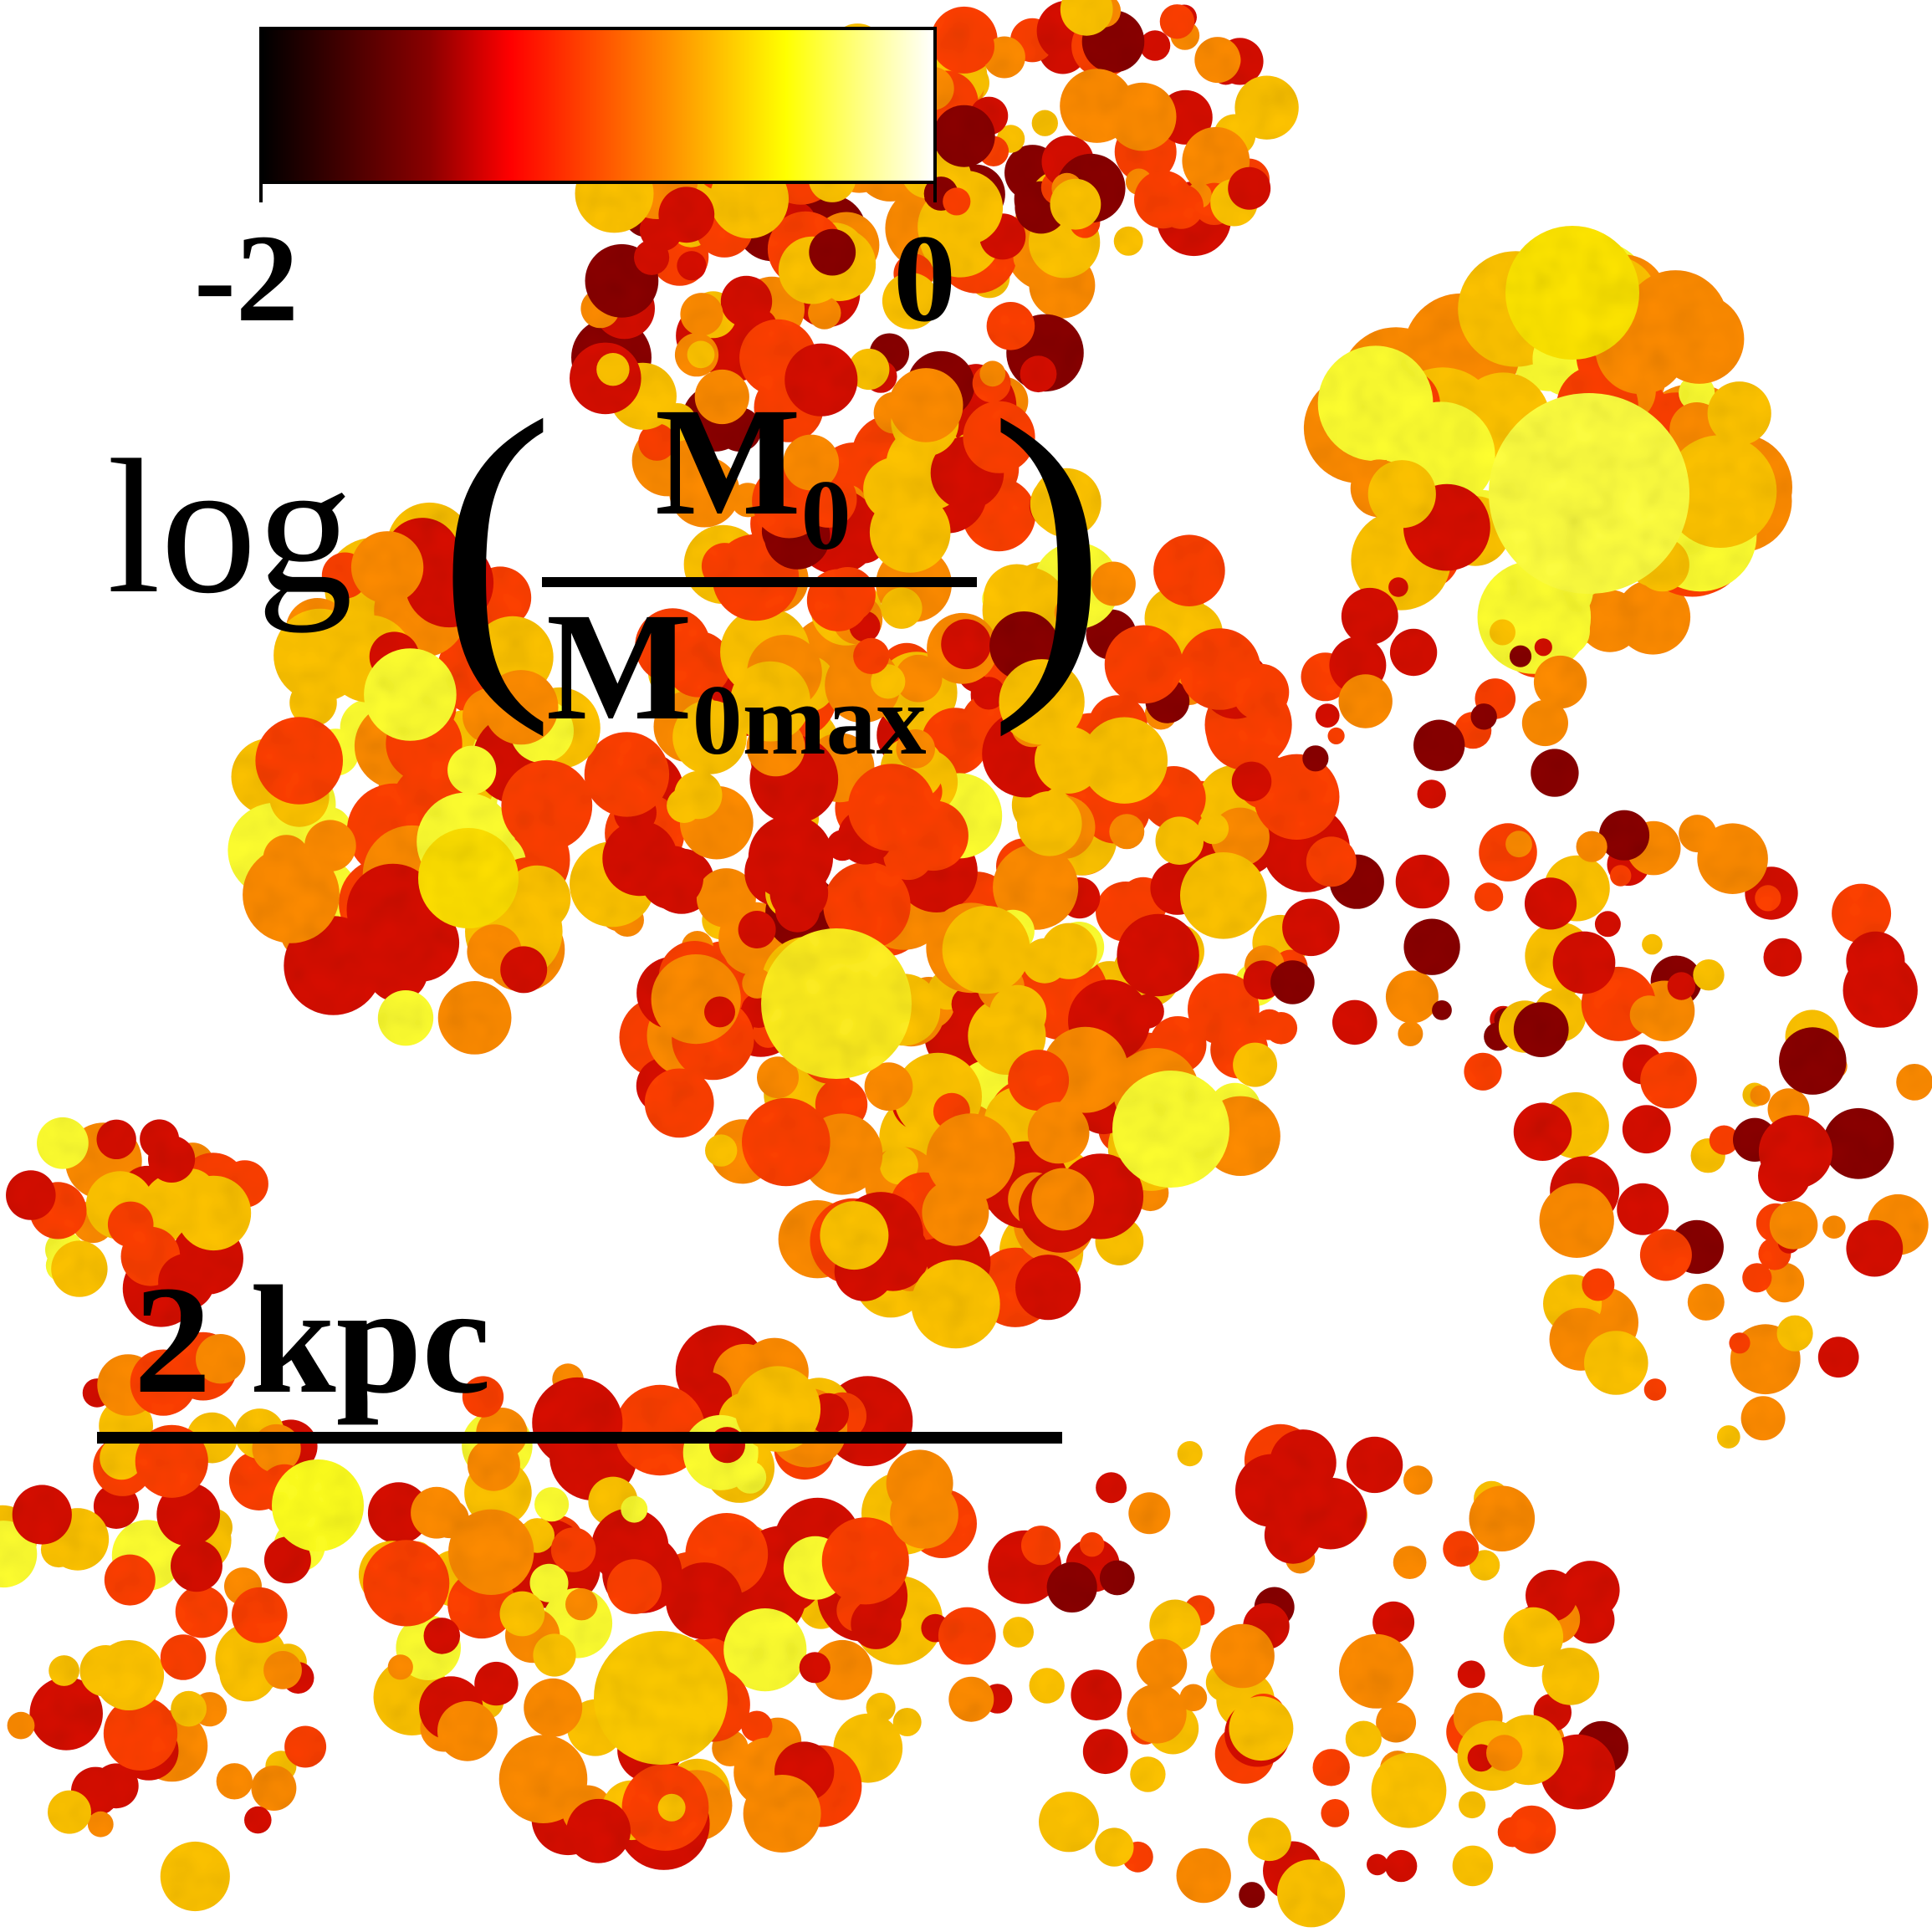  I want to click on fraction-denominator: M0max, so click(736, 678).